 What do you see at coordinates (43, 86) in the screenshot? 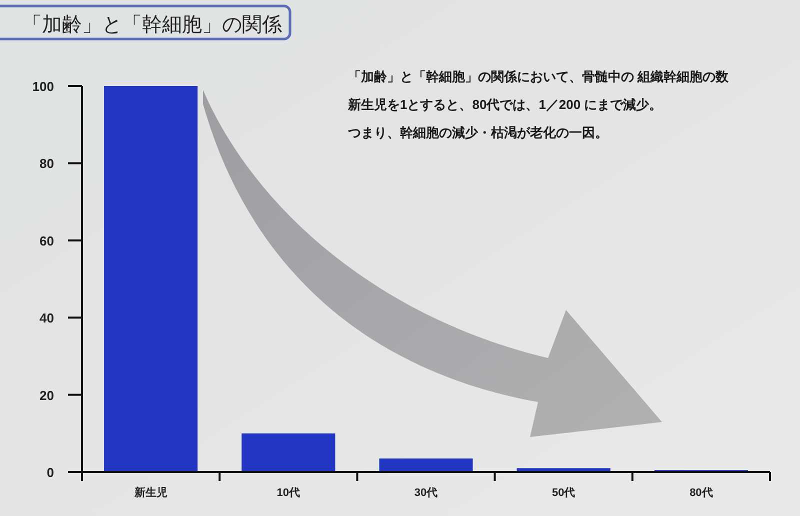
I see `y-tick-label: 100` at bounding box center [43, 86].